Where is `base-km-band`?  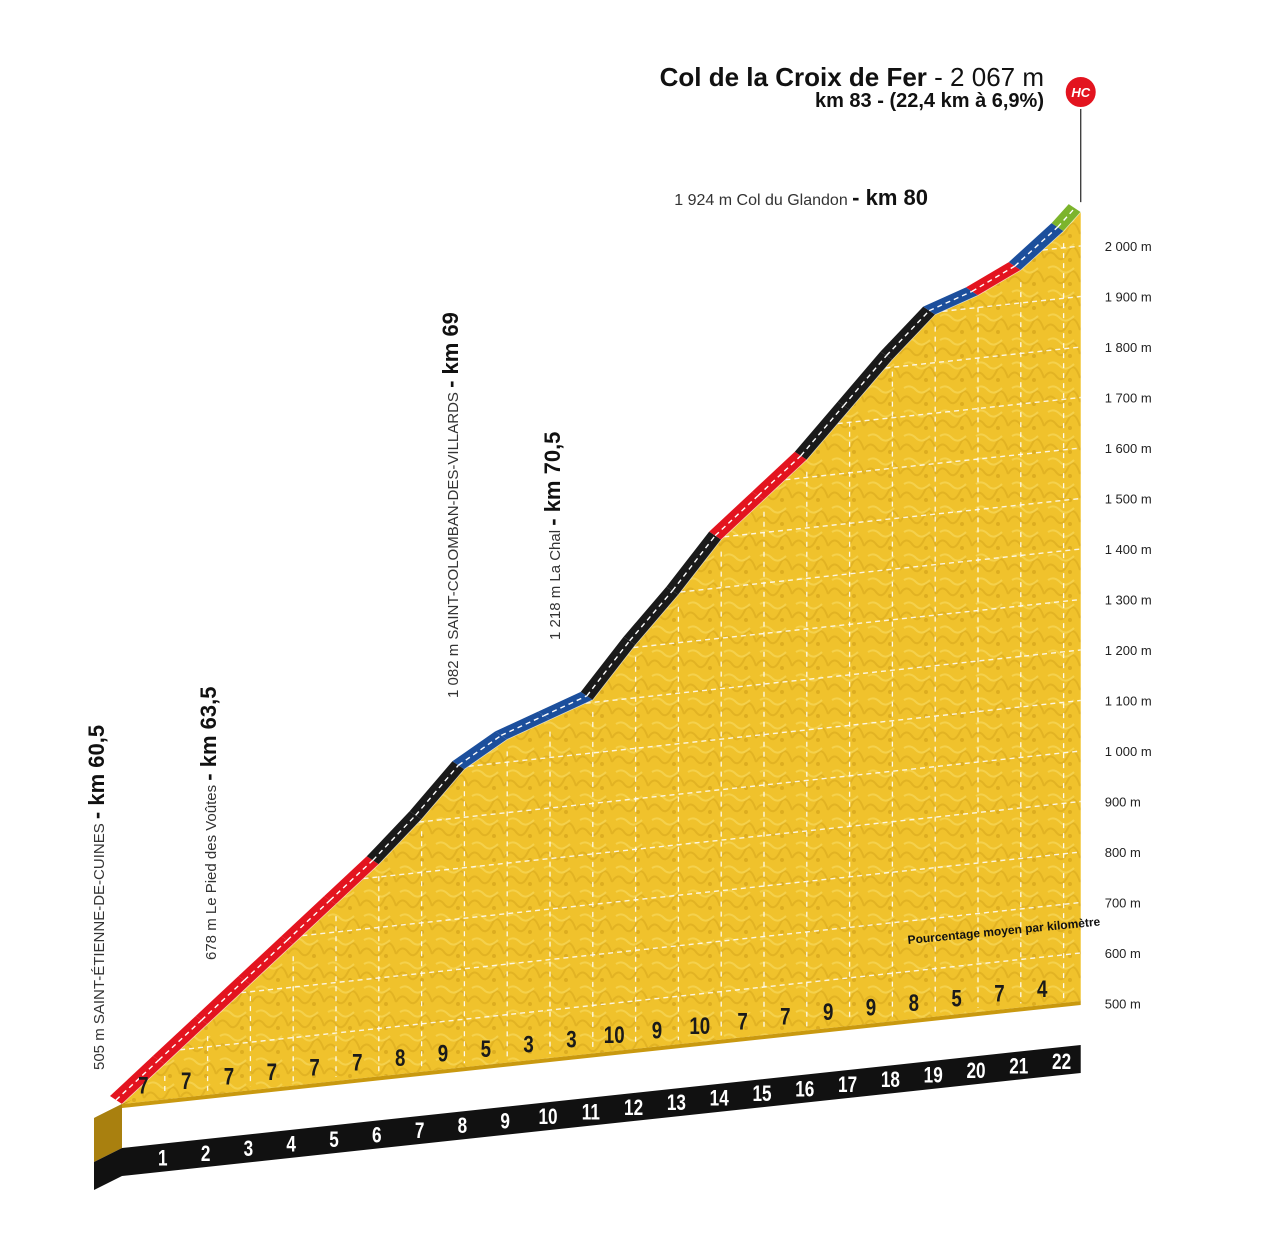 base-km-band is located at coordinates (587, 1117).